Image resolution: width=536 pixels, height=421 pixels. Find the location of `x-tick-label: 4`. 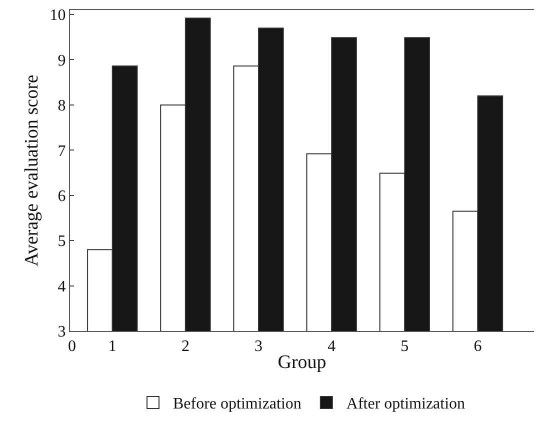

x-tick-label: 4 is located at coordinates (332, 347).